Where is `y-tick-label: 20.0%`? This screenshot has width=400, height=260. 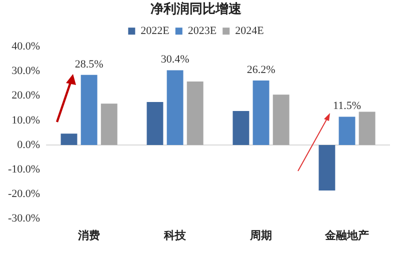 y-tick-label: 20.0% is located at coordinates (26, 96).